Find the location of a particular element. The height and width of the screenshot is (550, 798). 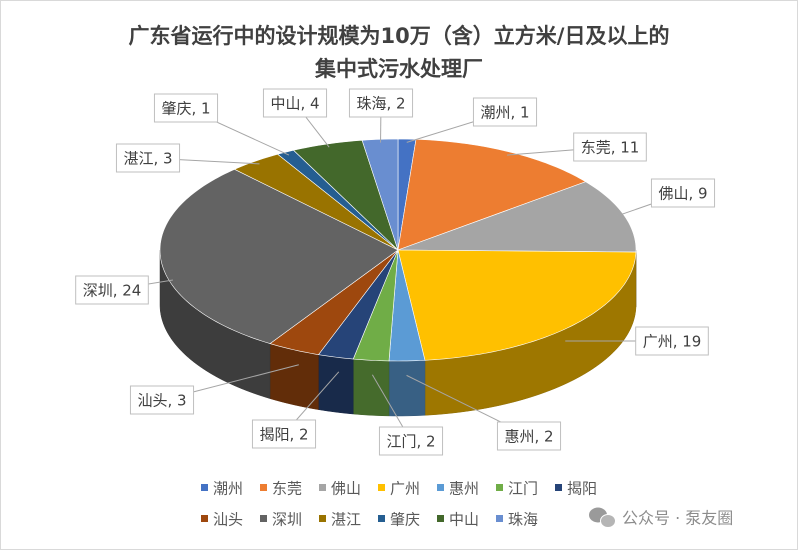

data-label: 东莞, 11 is located at coordinates (610, 148).